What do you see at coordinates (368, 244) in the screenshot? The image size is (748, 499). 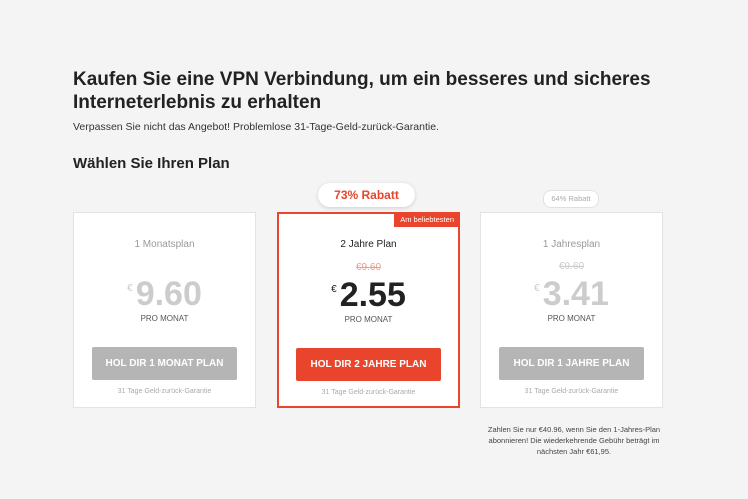 I see `plan-name: 2 Jahre Plan` at bounding box center [368, 244].